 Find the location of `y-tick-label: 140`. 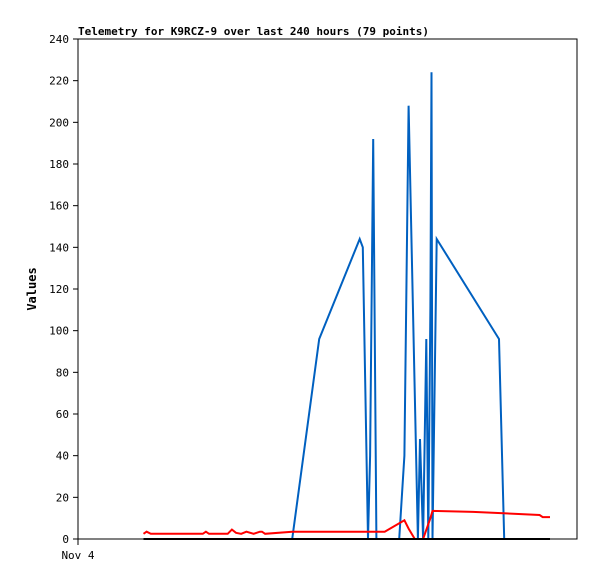

y-tick-label: 140 is located at coordinates (59, 247).